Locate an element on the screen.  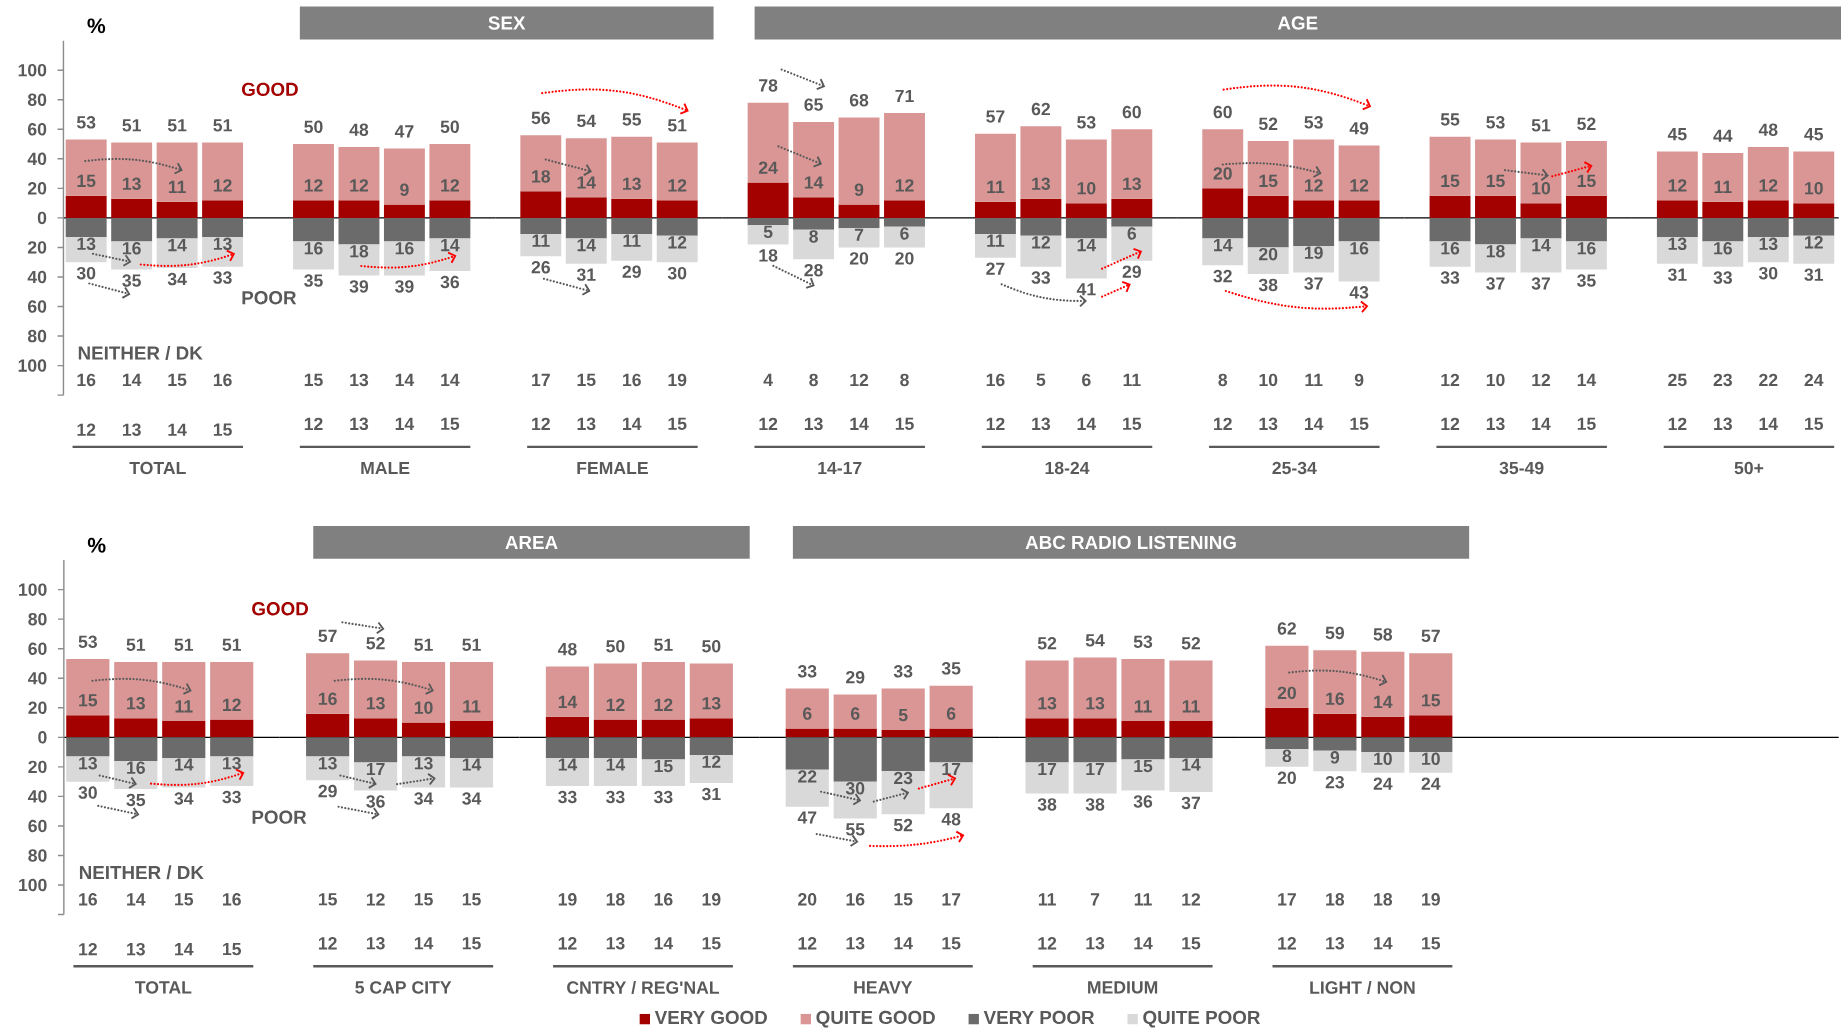
annotation: 23 is located at coordinates (903, 778).